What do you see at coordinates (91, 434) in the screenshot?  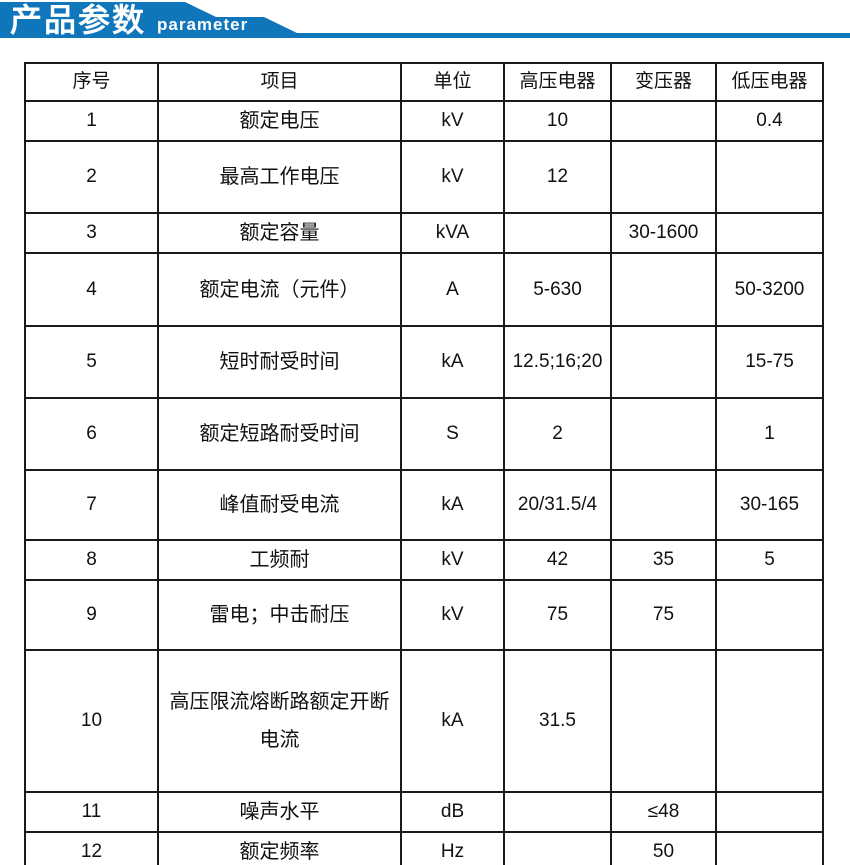 I see `row-number-cell: 6` at bounding box center [91, 434].